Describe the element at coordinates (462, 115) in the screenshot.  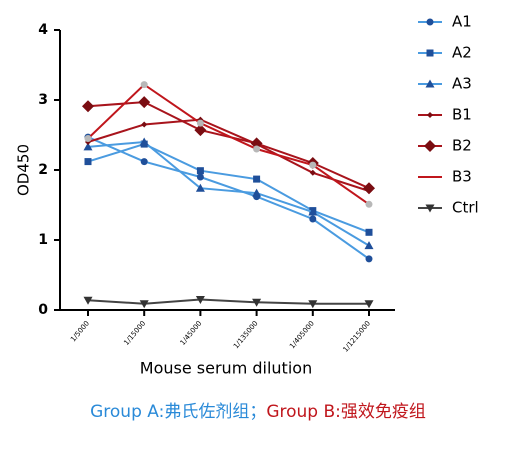
I see `legend-label: B1` at that location.